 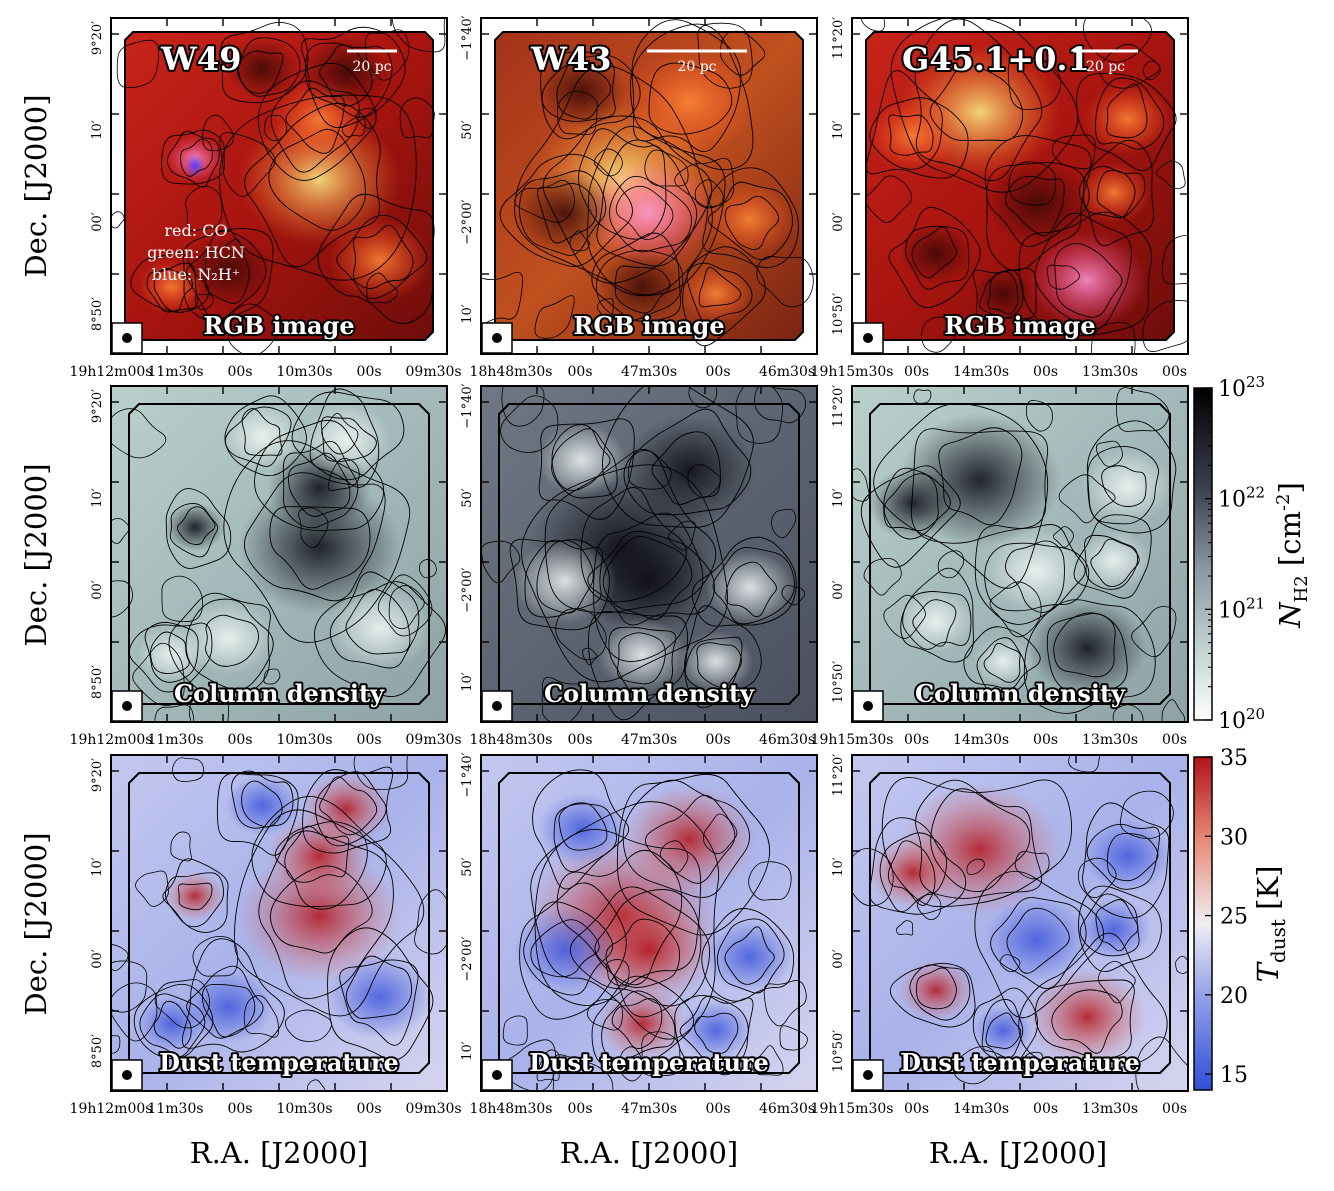 I want to click on row-label: Dust temperature, so click(x=279, y=1062).